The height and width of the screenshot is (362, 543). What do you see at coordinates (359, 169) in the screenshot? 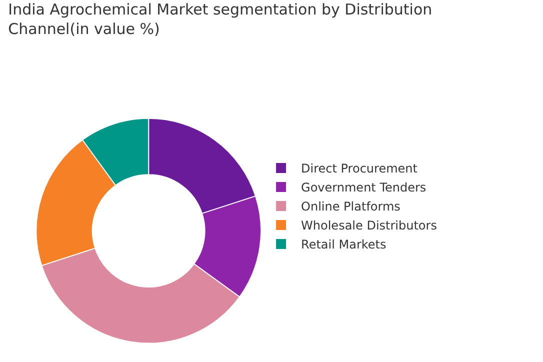
I see `legend-label: Direct Procurement` at bounding box center [359, 169].